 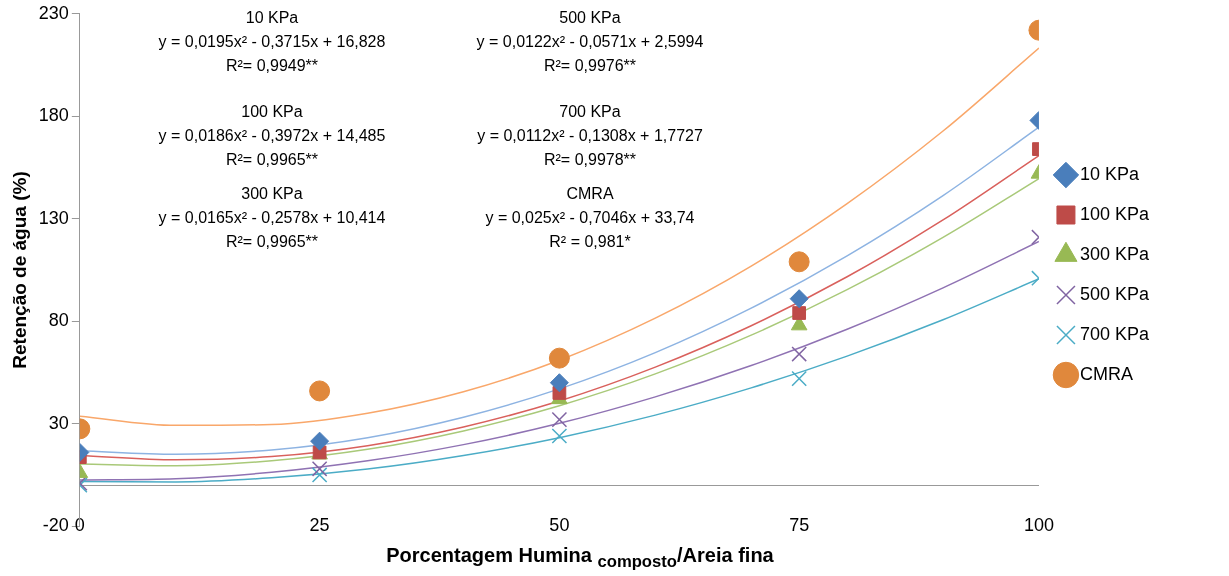 I want to click on annotation: 700 KPa, so click(x=590, y=112).